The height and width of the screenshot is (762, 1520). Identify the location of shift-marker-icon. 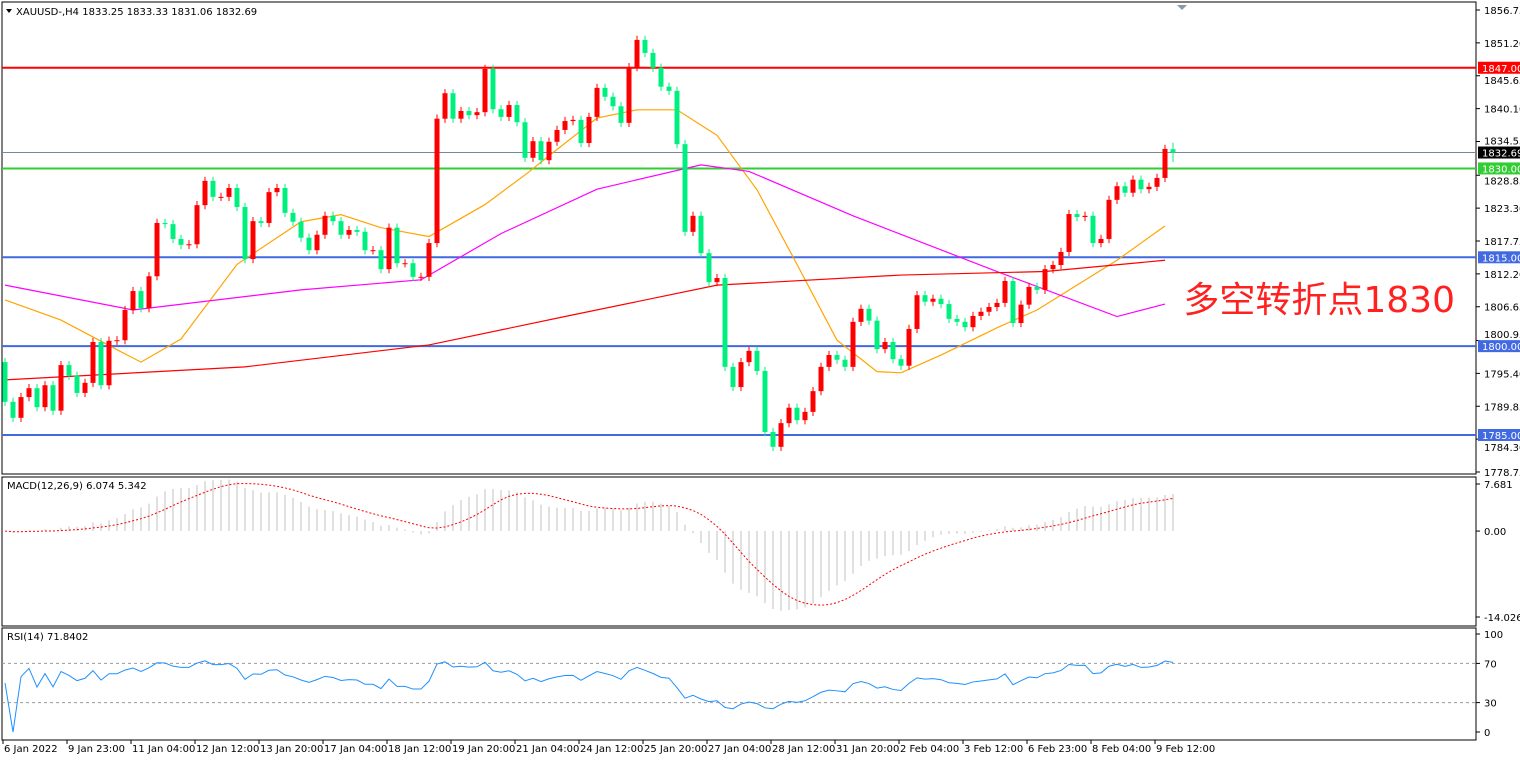
(1182, 7).